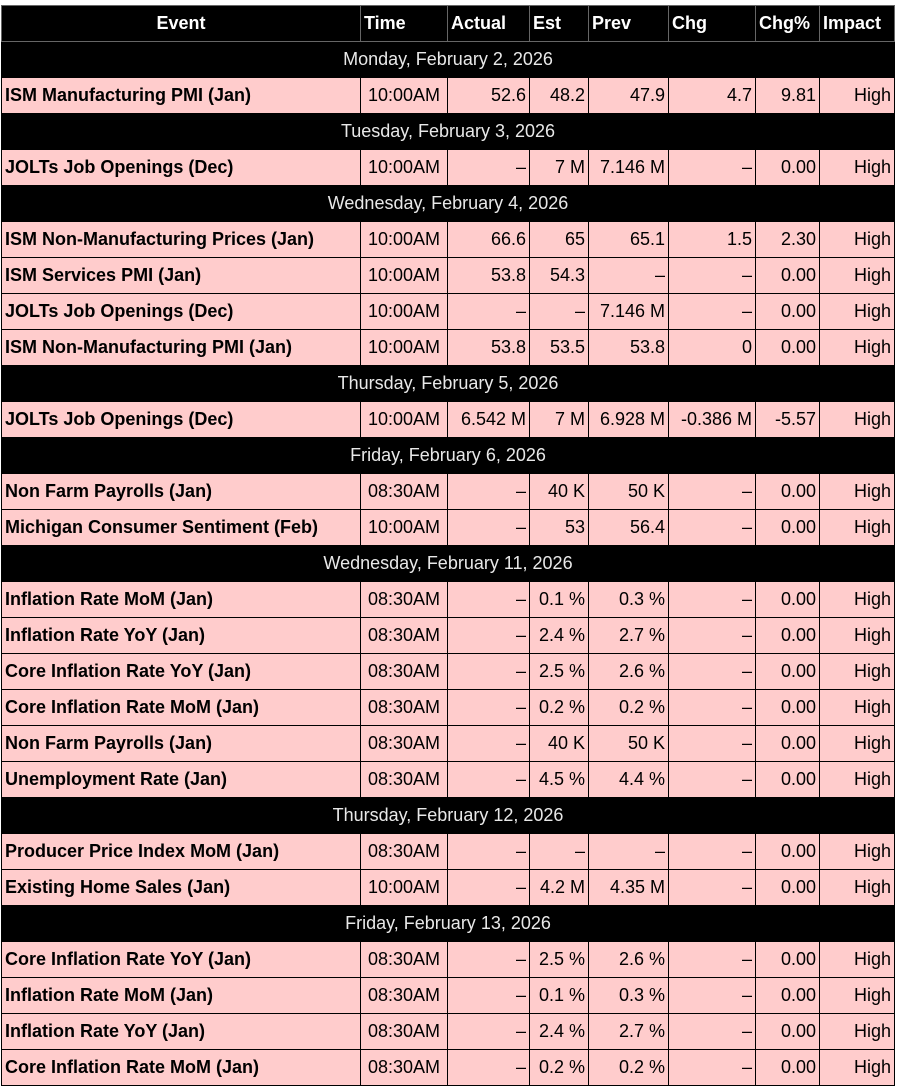 Image resolution: width=898 pixels, height=1091 pixels. I want to click on estimate: 53.5, so click(559, 347).